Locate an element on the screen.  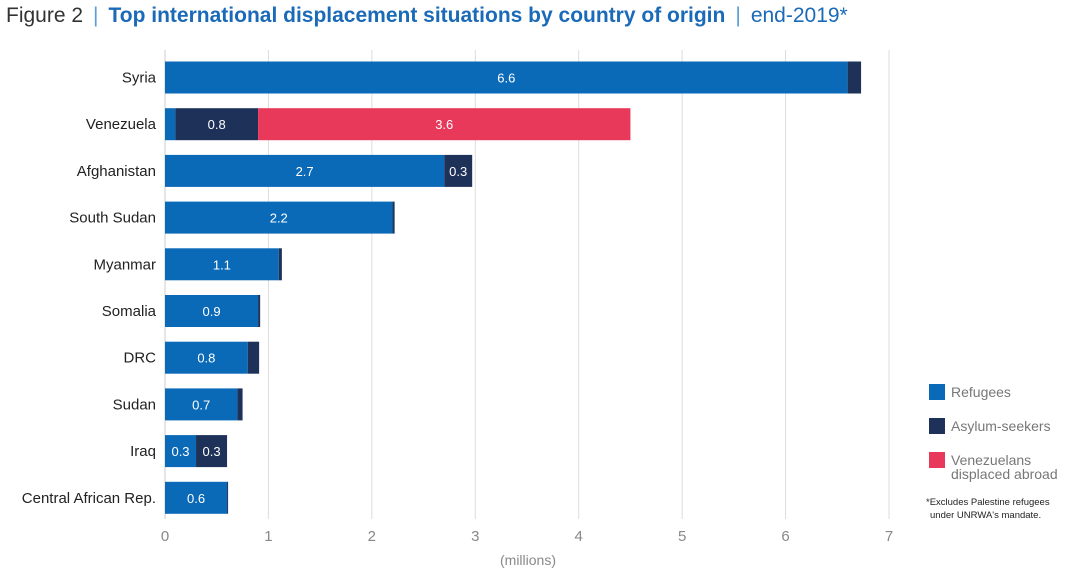
data-label: 0.9 is located at coordinates (212, 311).